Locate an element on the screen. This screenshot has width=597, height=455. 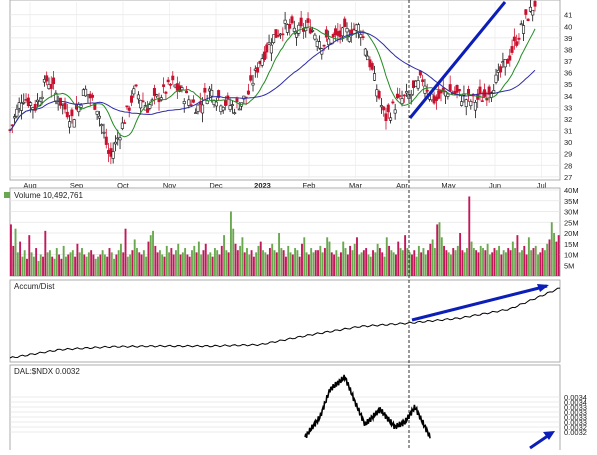
volume-y-tick-label: 30M is located at coordinates (571, 212).